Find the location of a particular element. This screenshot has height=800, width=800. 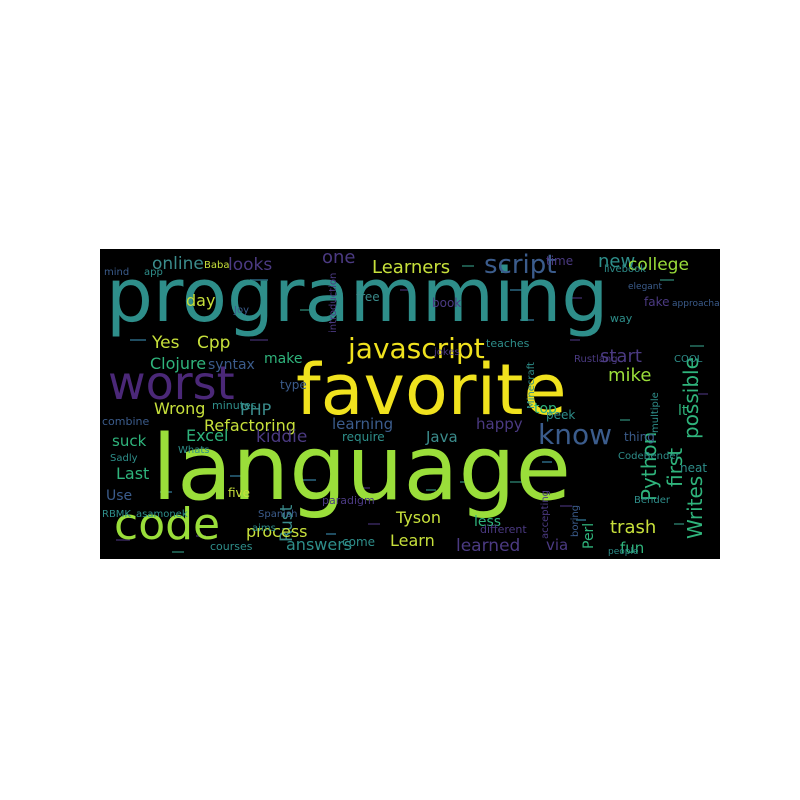

word-looks: looks is located at coordinates (250, 265).